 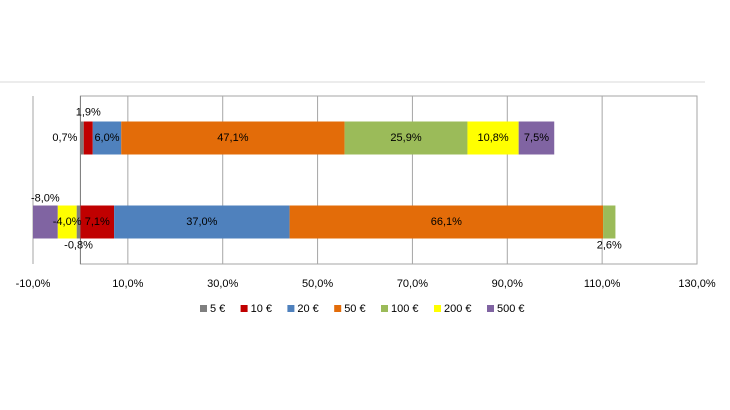 What do you see at coordinates (217, 309) in the screenshot?
I see `legend-label: 5 €` at bounding box center [217, 309].